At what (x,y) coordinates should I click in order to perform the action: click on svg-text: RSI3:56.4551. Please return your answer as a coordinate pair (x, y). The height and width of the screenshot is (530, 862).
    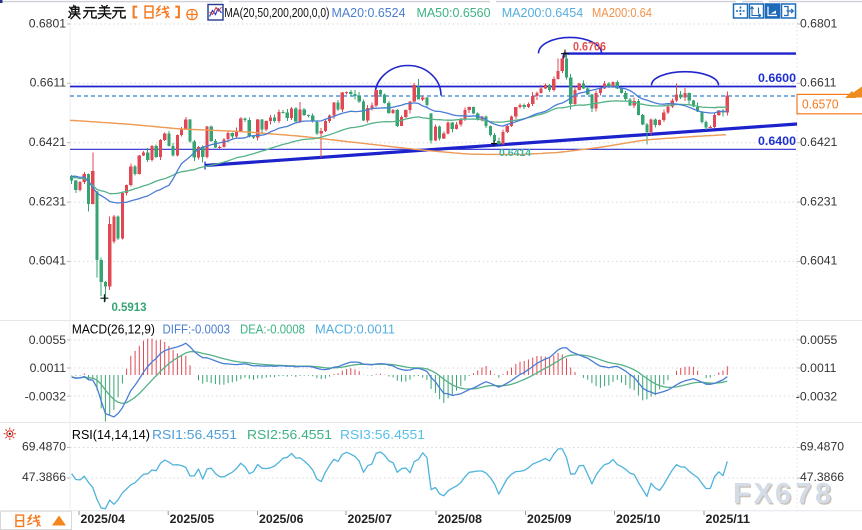
    Looking at the image, I should click on (382, 435).